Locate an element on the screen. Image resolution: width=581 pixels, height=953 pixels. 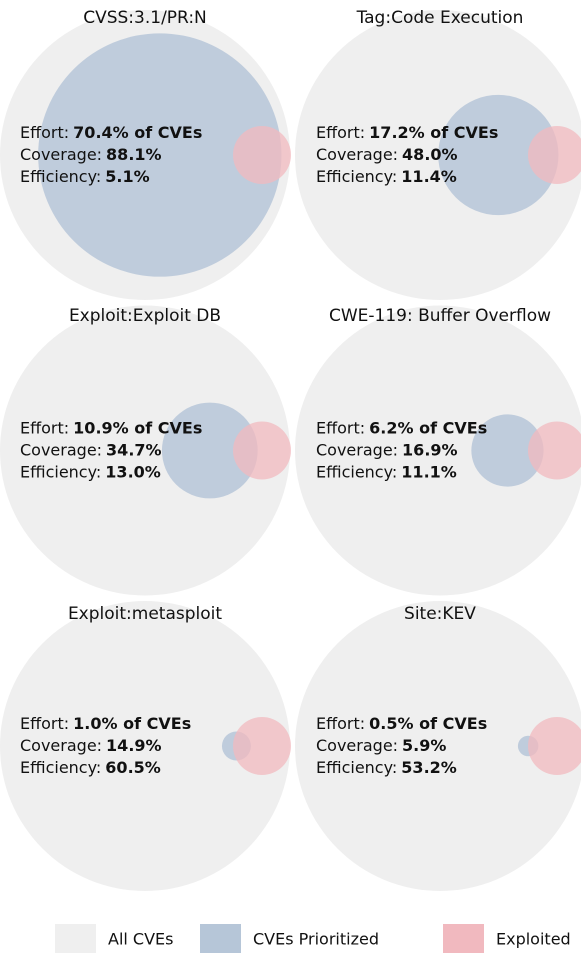
metric-value: 60.5% is located at coordinates (133, 767).